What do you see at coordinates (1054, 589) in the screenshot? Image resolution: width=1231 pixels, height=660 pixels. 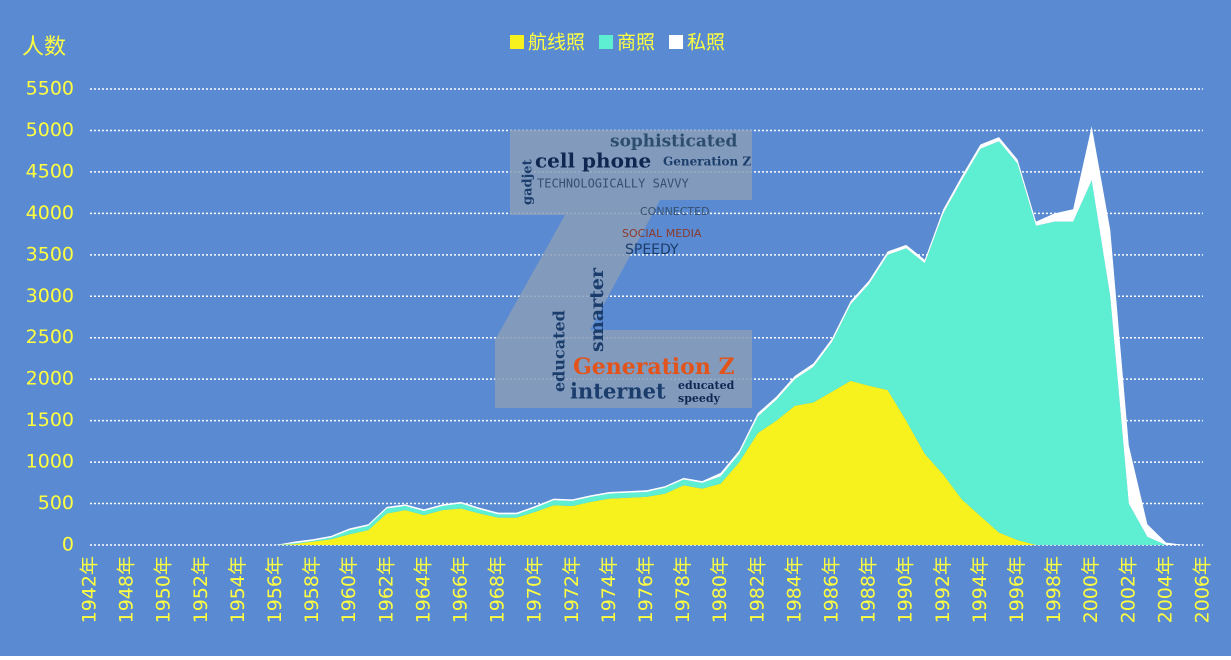 I see `x-tick-label: 1998年` at bounding box center [1054, 589].